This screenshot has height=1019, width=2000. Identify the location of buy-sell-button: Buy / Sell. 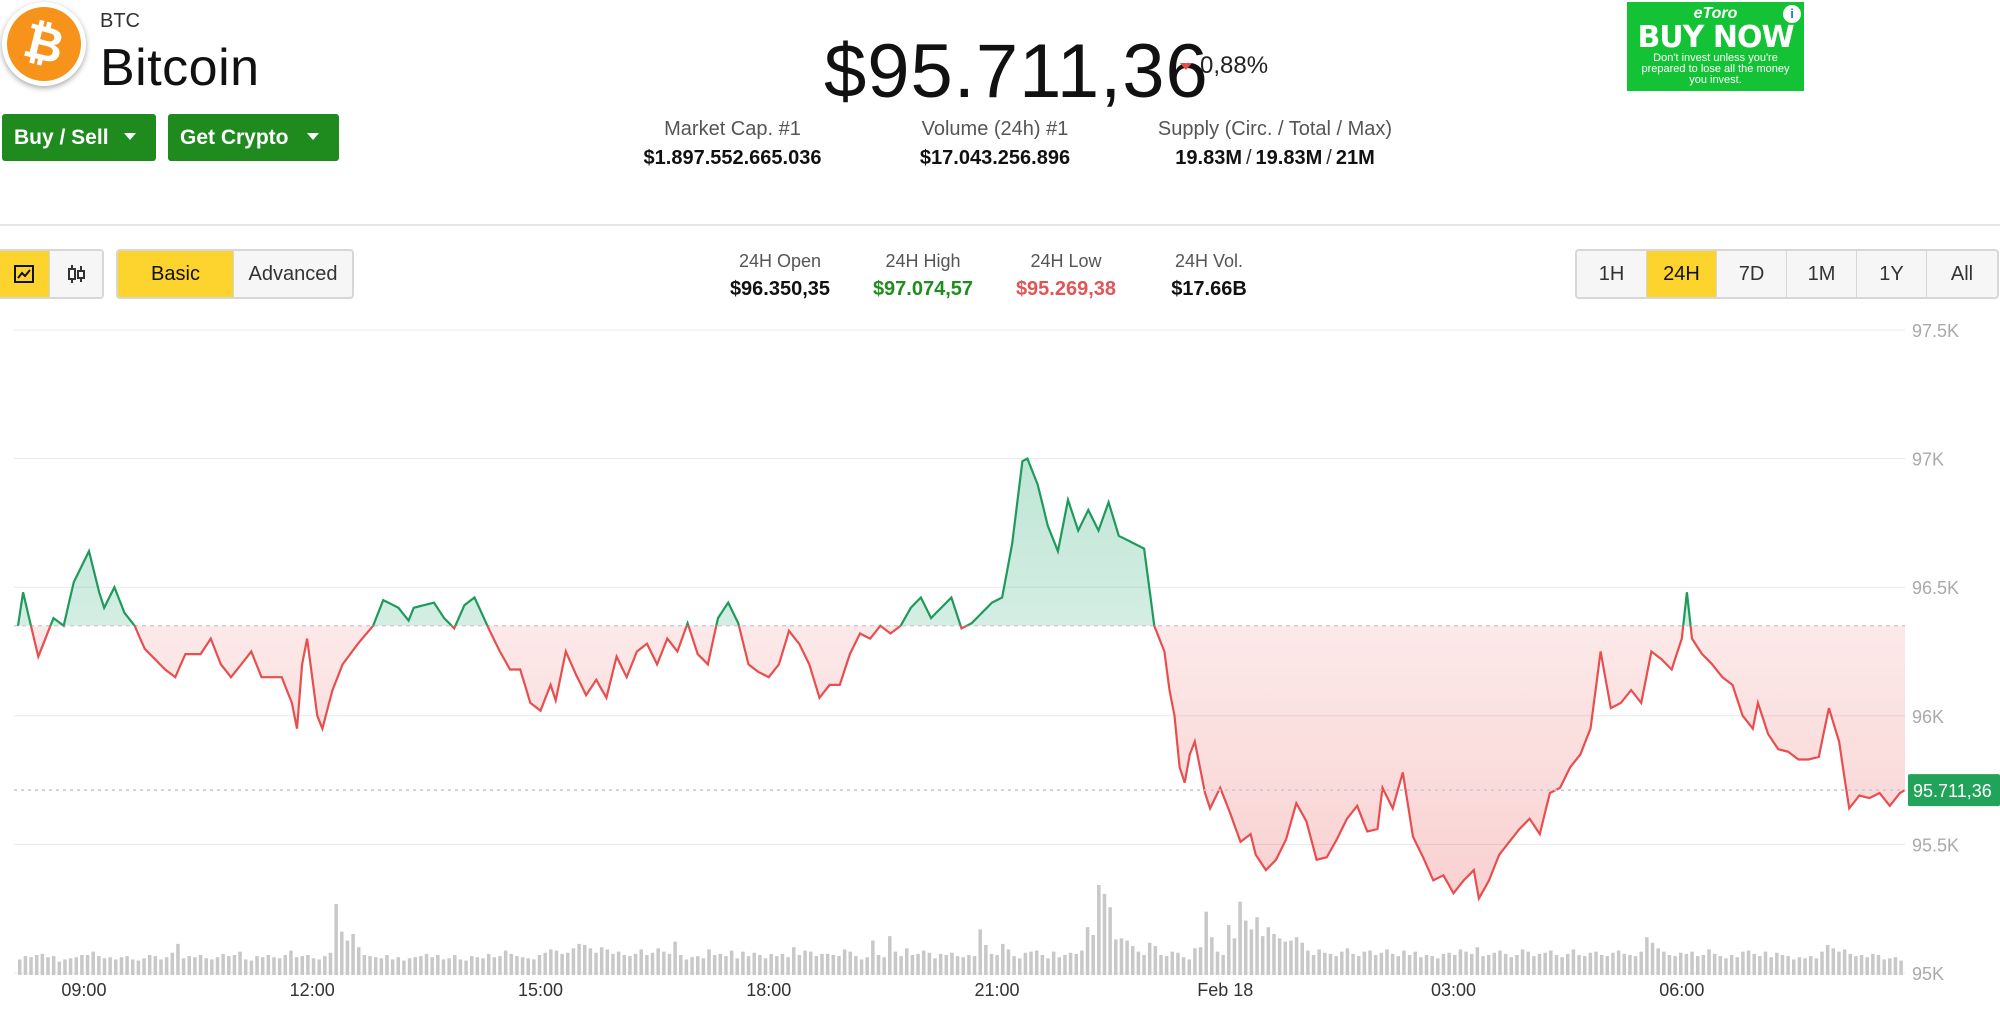
(79, 137).